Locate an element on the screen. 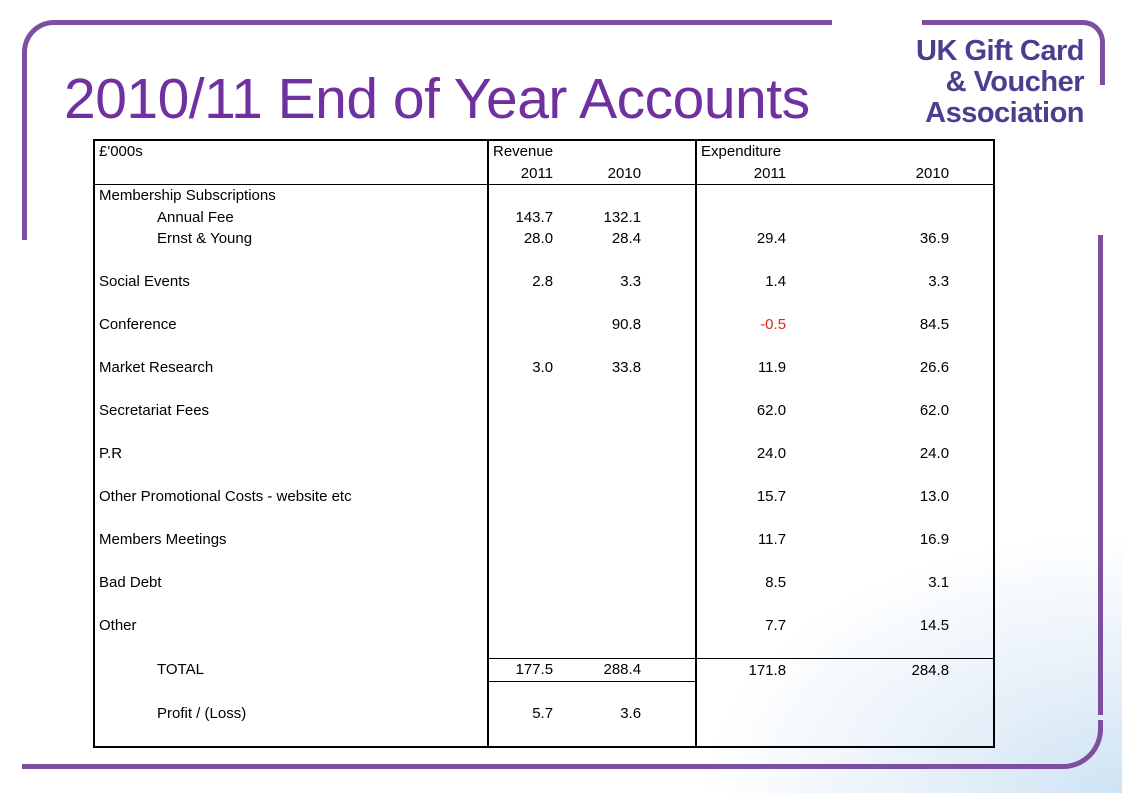 This screenshot has width=1122, height=793. expenditure-2010-value: 13.0 is located at coordinates (934, 497).